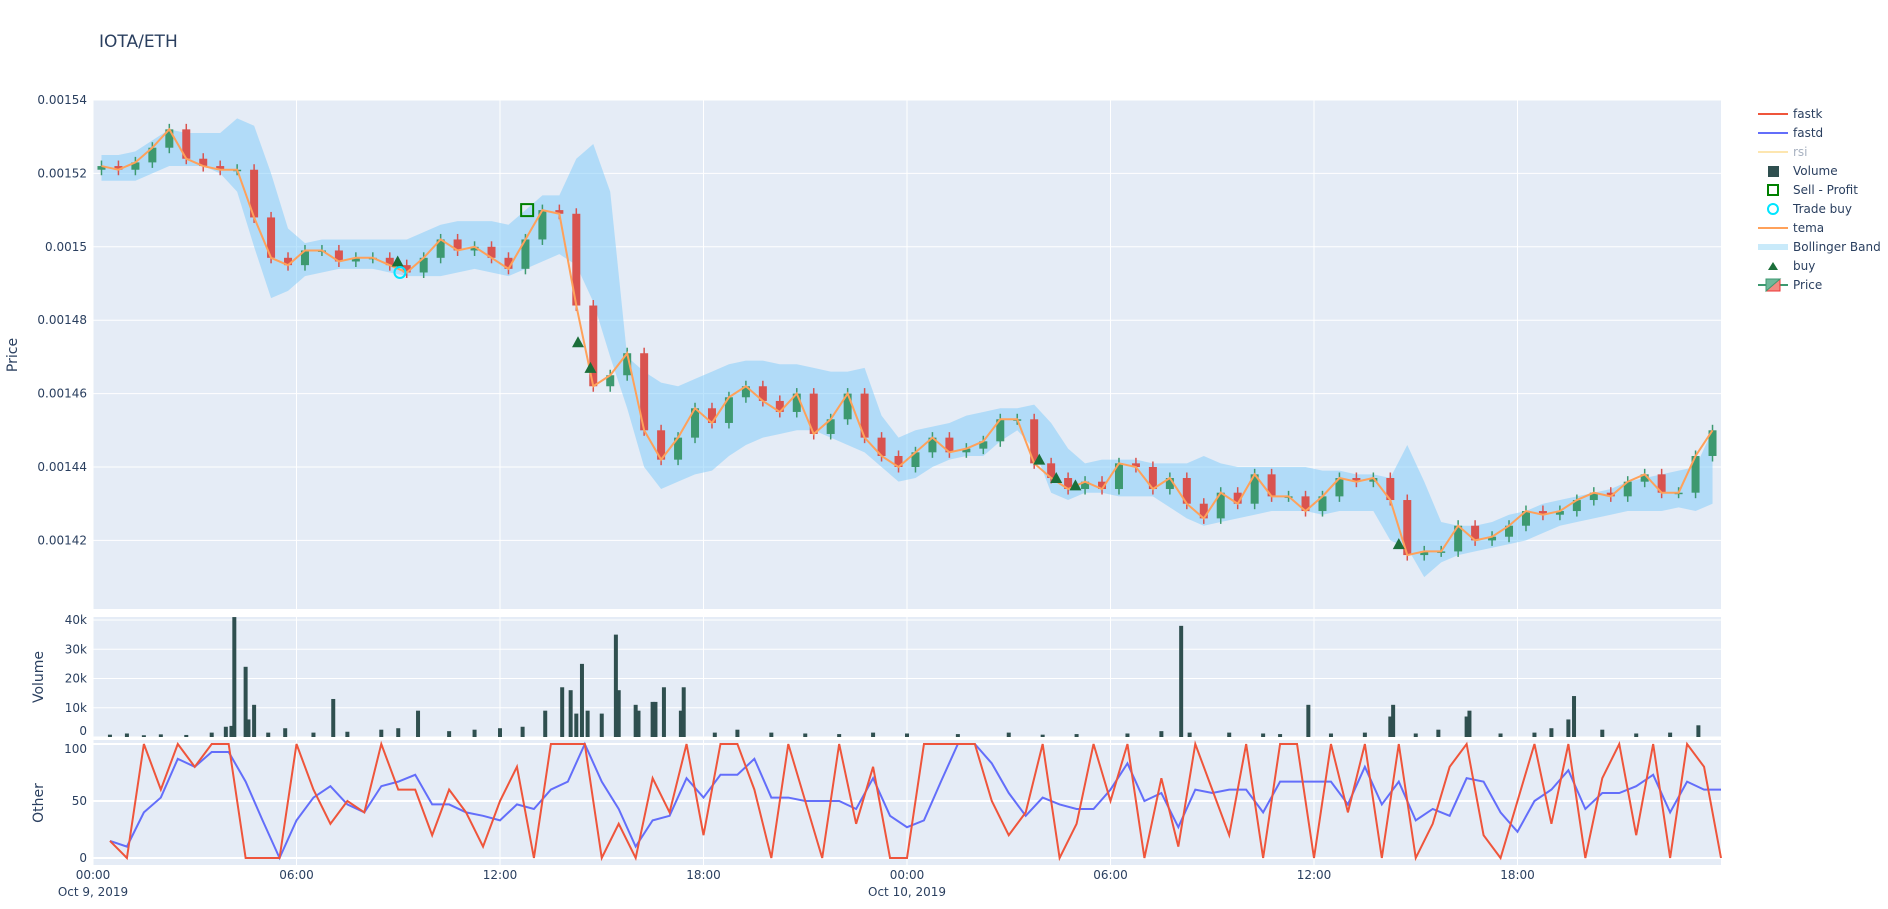 Image resolution: width=1888 pixels, height=909 pixels. I want to click on price-tick-label: 0.00154, so click(62, 100).